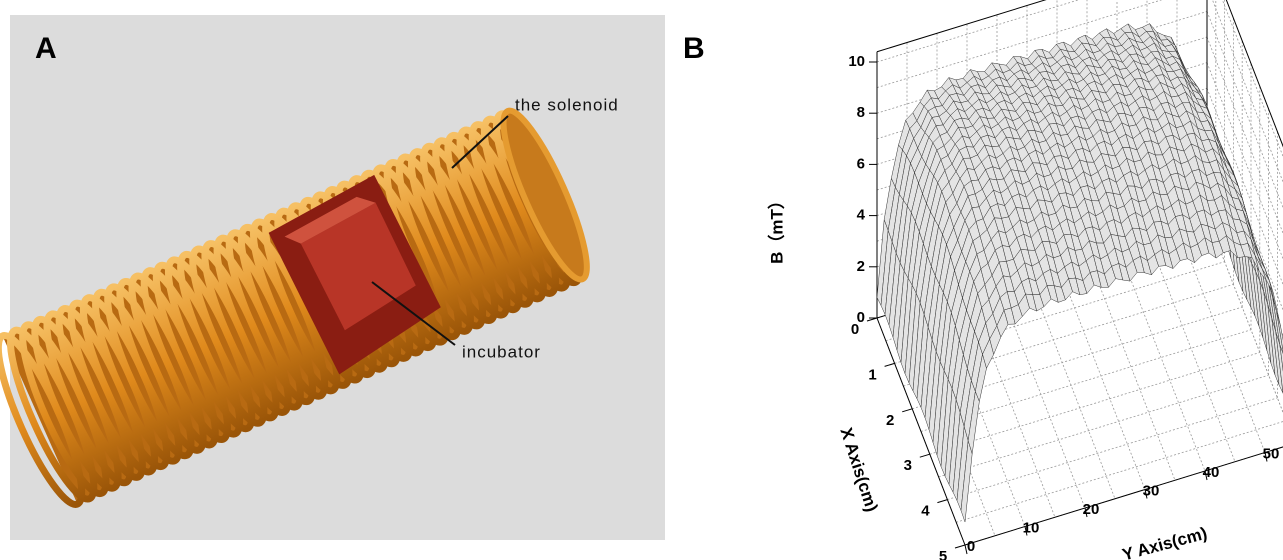 The image size is (1283, 560). Describe the element at coordinates (890, 420) in the screenshot. I see `x-tick-label: 2` at that location.